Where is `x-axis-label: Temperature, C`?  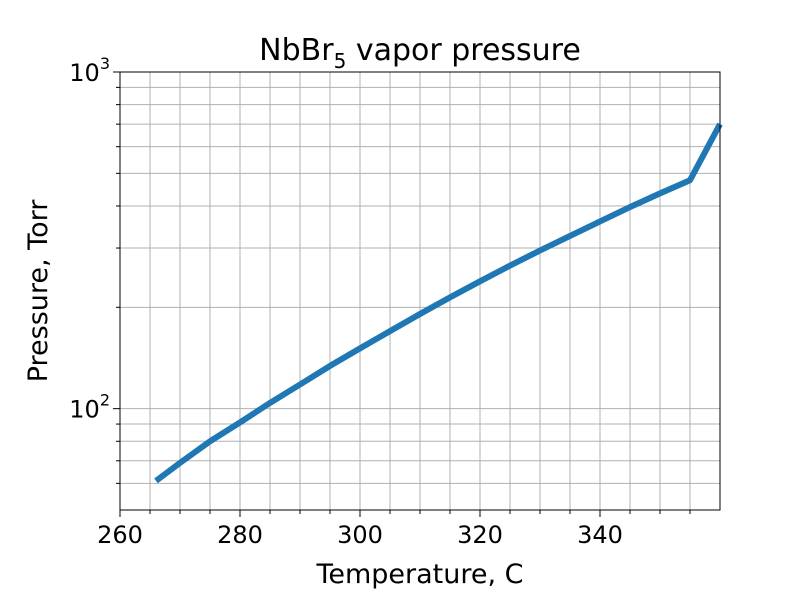 x-axis-label: Temperature, C is located at coordinates (419, 574).